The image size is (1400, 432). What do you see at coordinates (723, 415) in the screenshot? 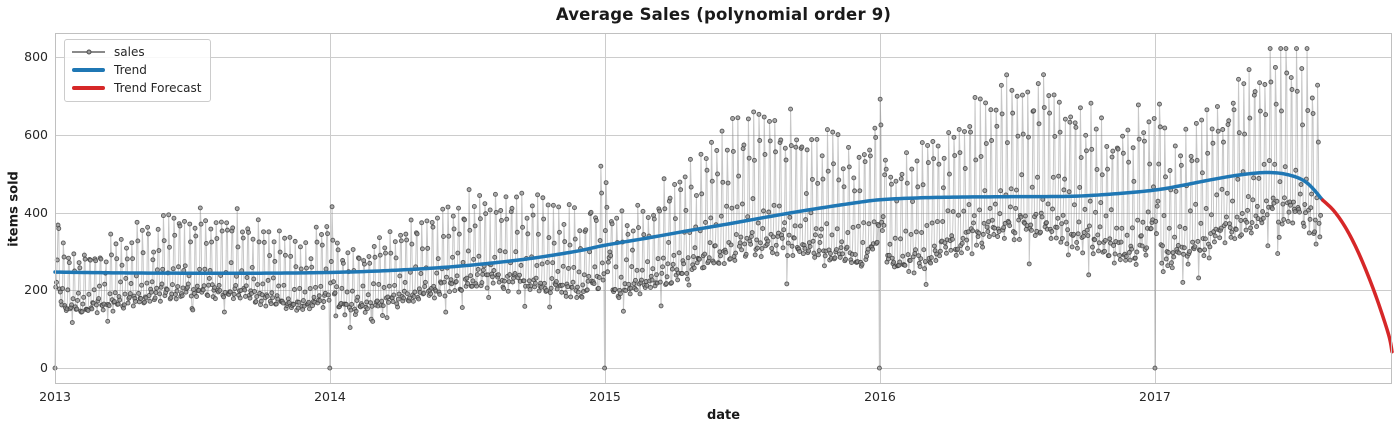
I see `x-axis-label: date` at bounding box center [723, 415].